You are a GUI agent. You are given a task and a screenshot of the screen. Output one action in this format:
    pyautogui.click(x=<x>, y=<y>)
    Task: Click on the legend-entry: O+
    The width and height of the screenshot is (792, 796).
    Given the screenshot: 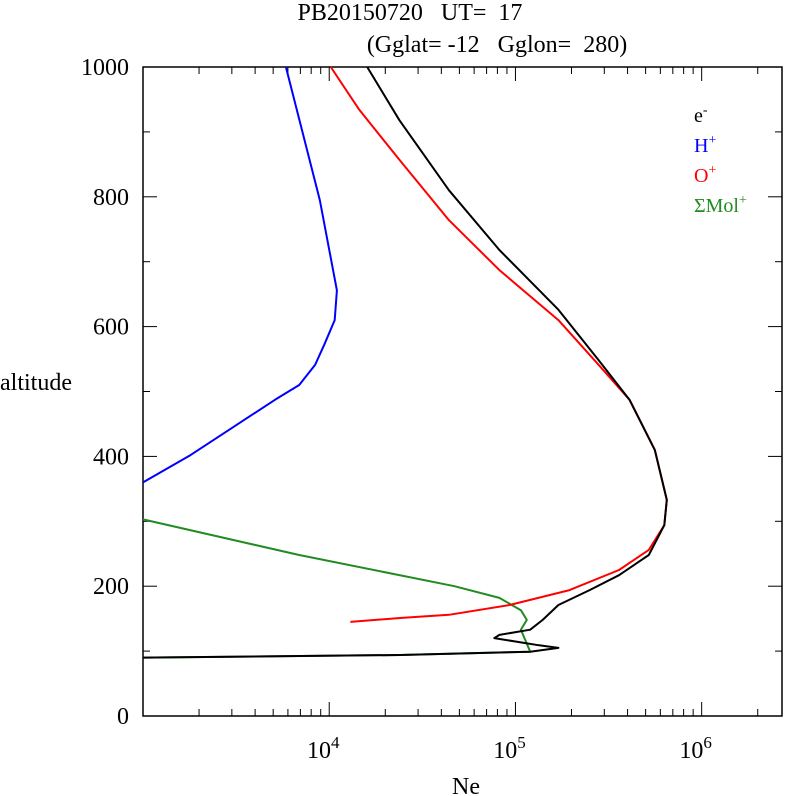 What is the action you would take?
    pyautogui.click(x=705, y=175)
    